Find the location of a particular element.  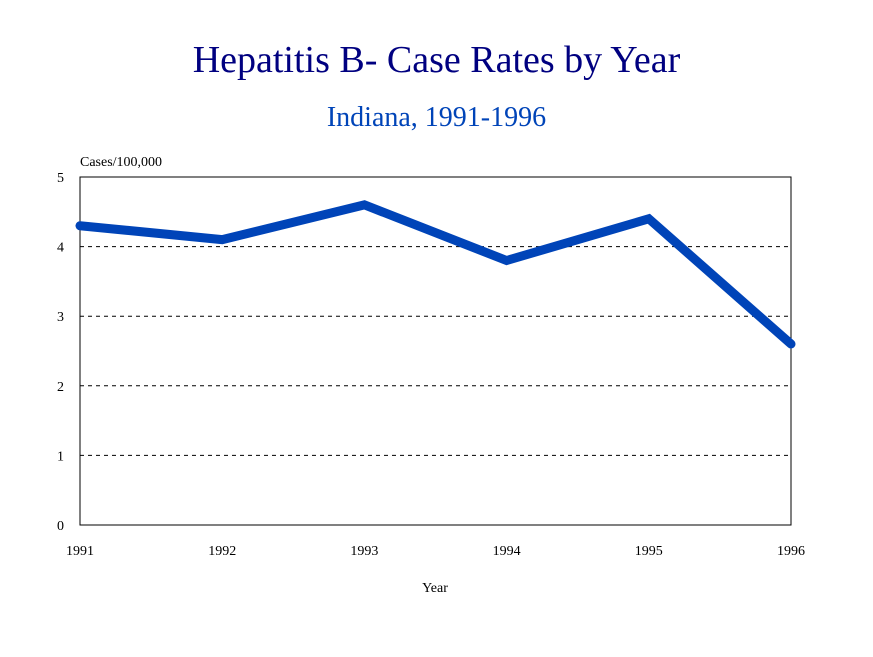

y-axis-label: Cases/100,000 is located at coordinates (121, 162).